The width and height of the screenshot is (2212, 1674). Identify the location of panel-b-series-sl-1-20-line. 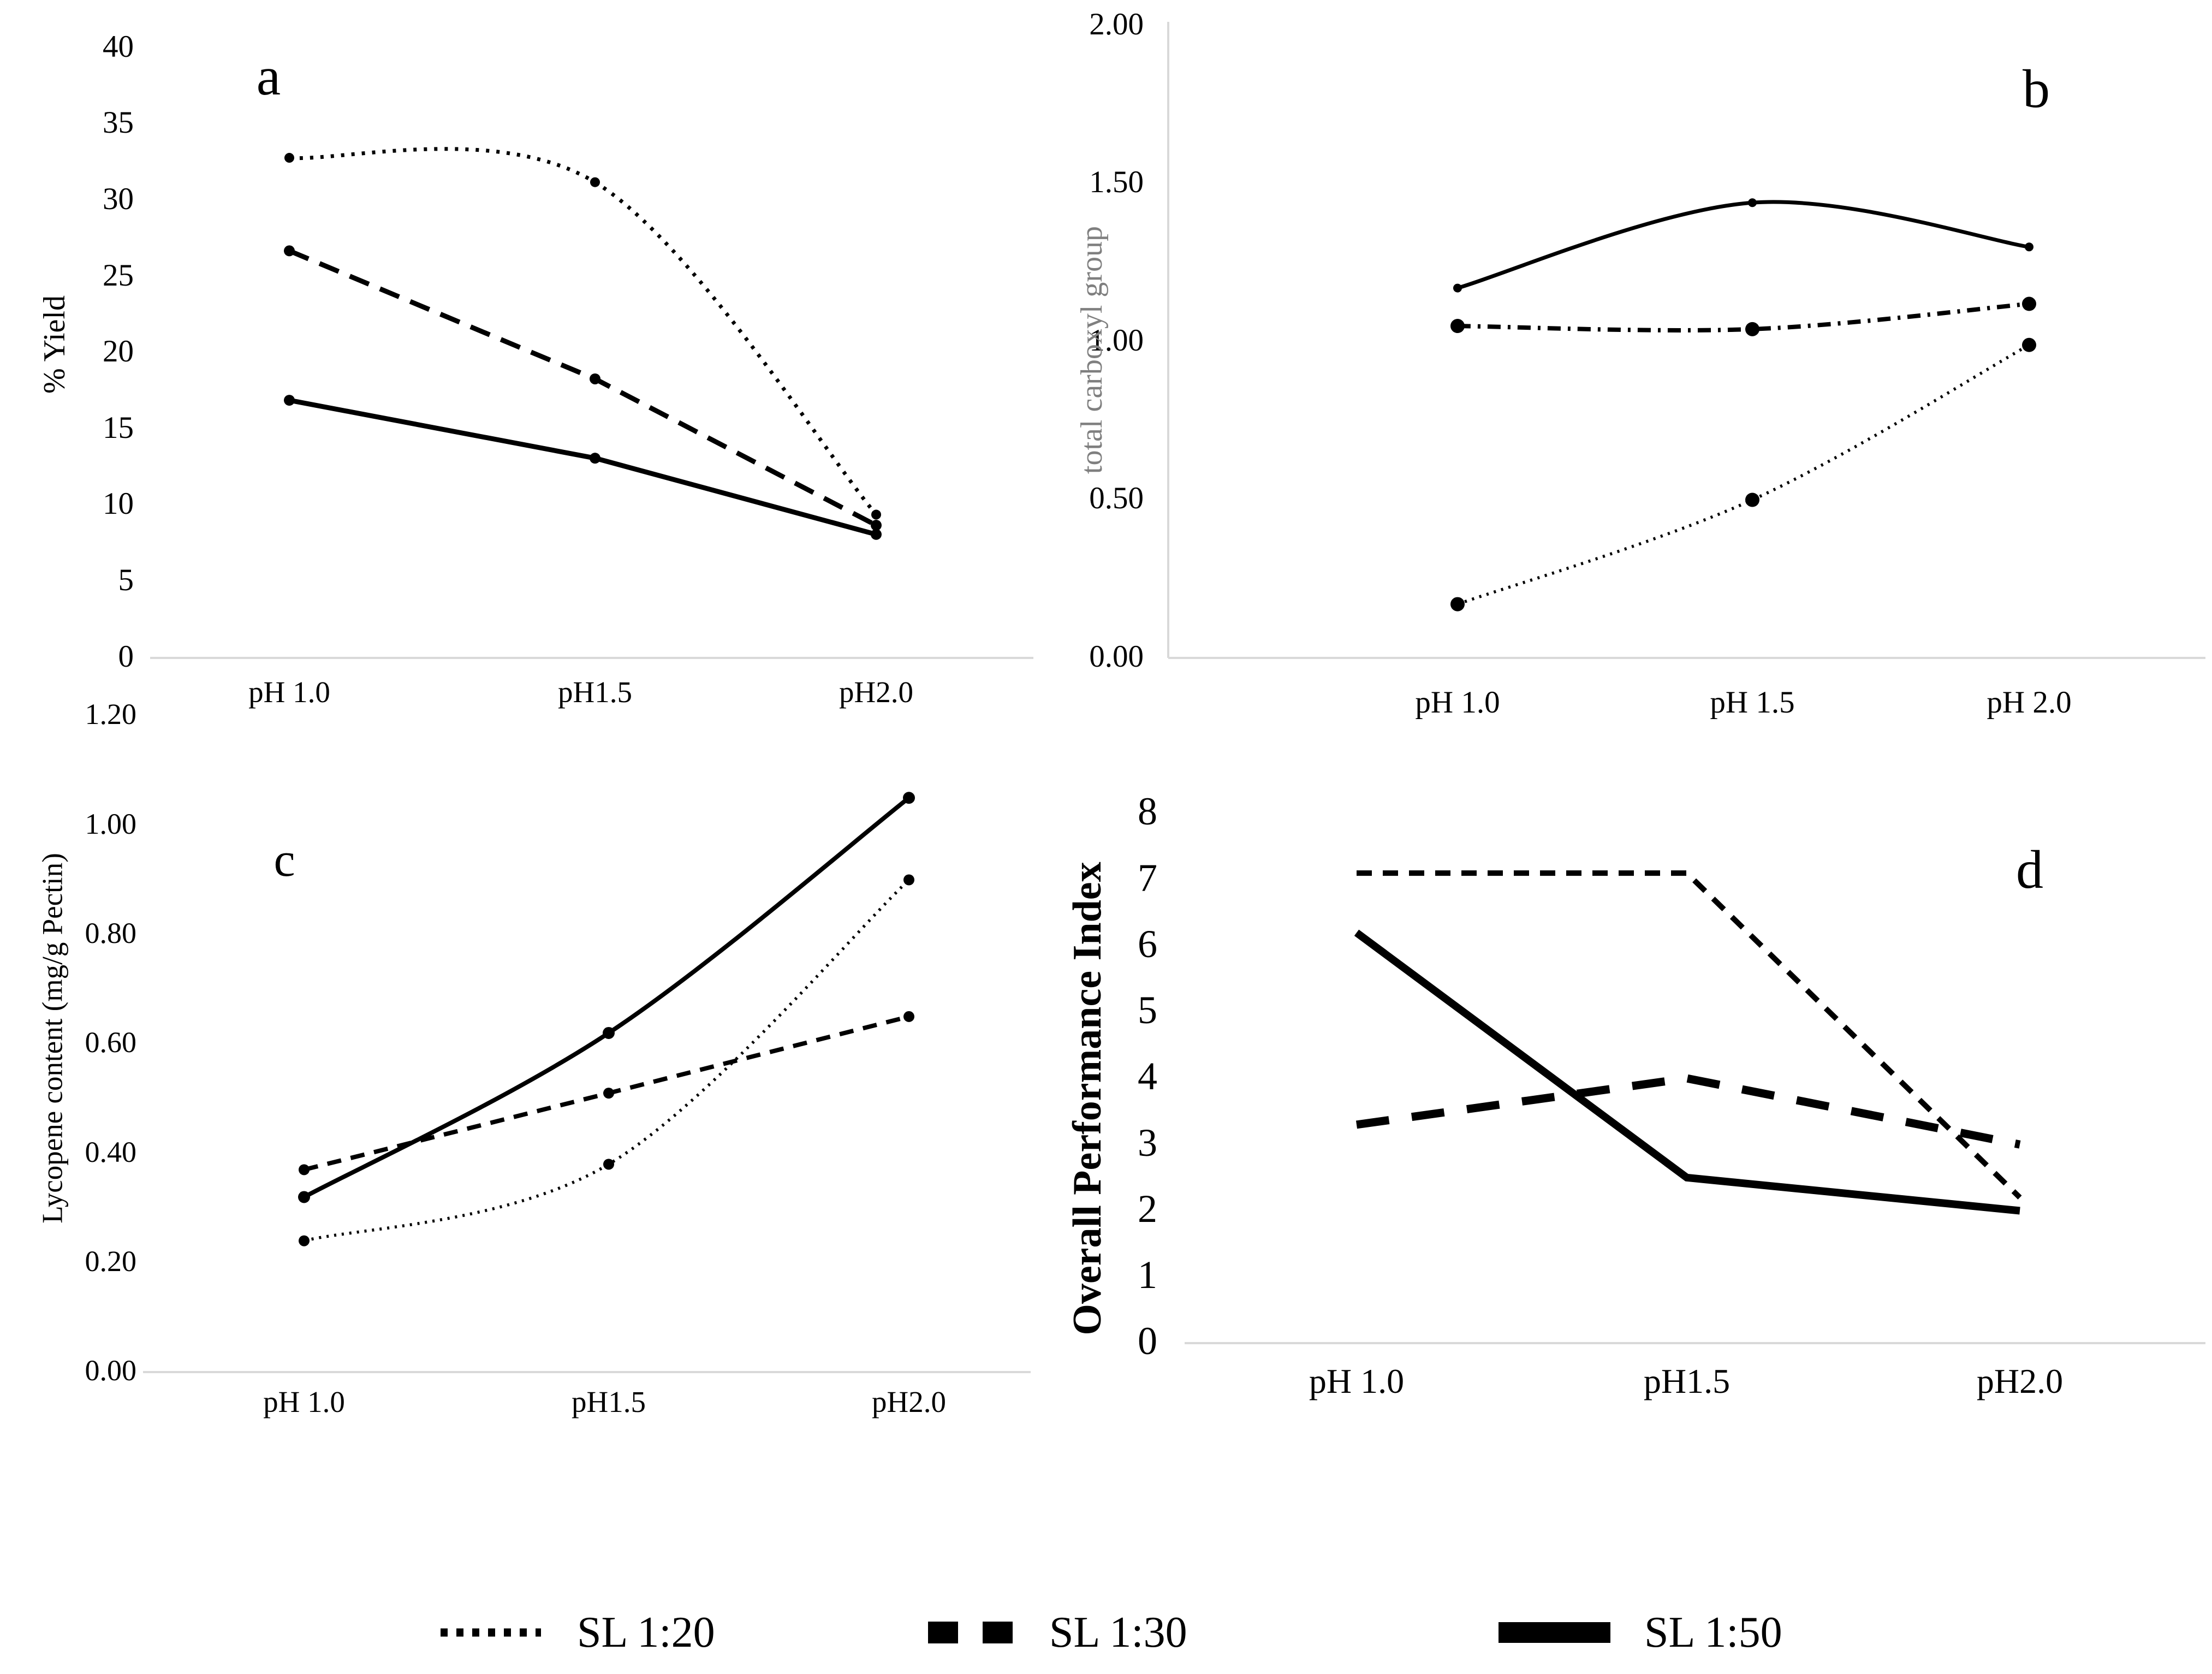
(1743, 475).